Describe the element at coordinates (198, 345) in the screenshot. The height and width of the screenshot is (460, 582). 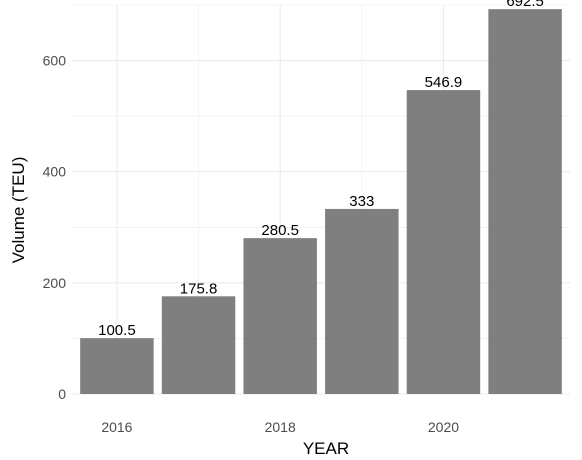
I see `bar-2017` at that location.